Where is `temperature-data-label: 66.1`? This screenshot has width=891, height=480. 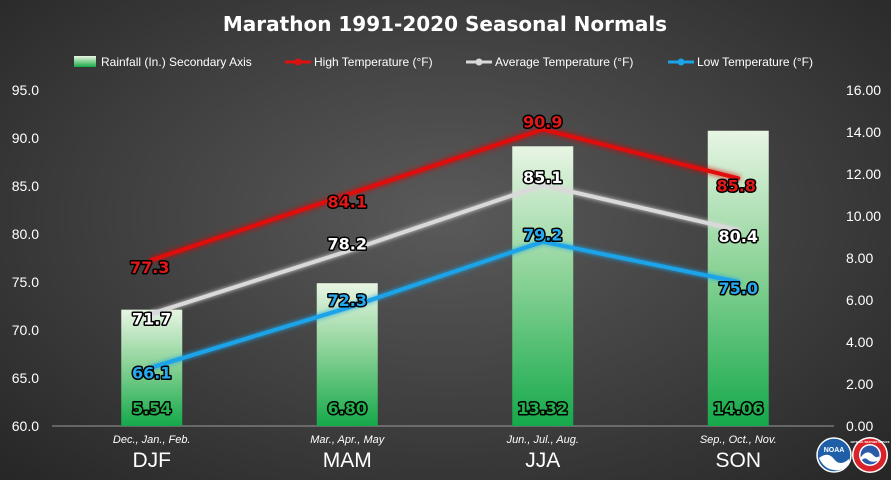
temperature-data-label: 66.1 is located at coordinates (151, 372).